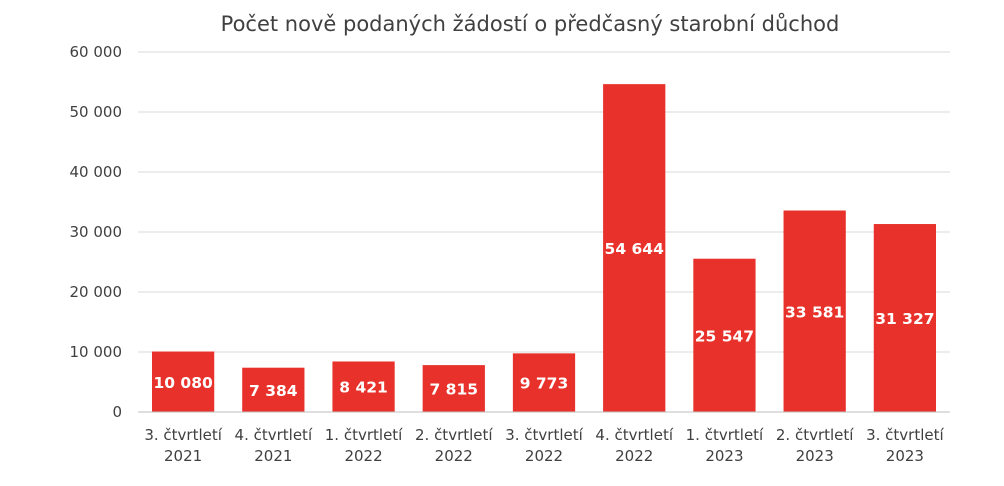 The width and height of the screenshot is (1004, 486). I want to click on data-label: 54 644, so click(635, 249).